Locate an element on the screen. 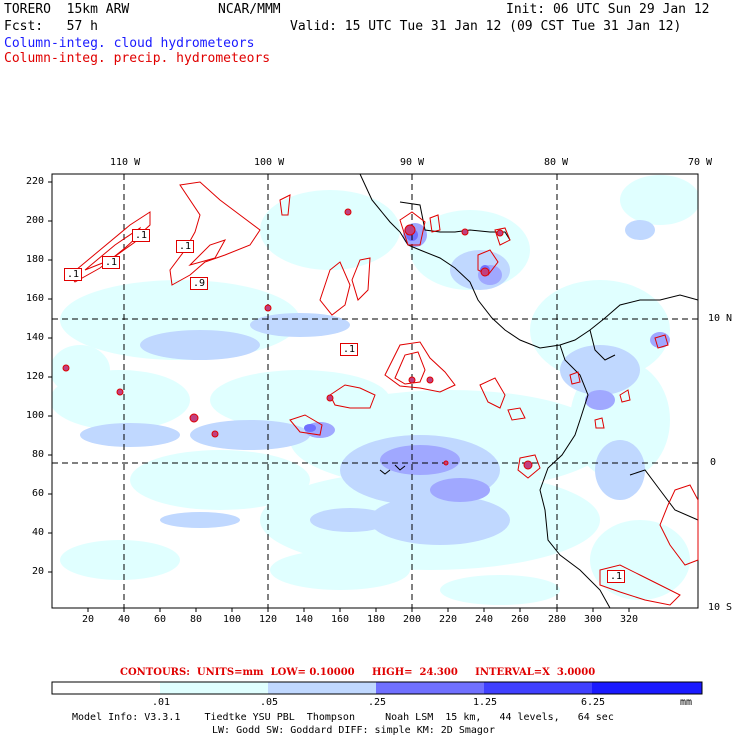 This screenshot has height=740, width=740. lon-label: 80 W is located at coordinates (556, 162).